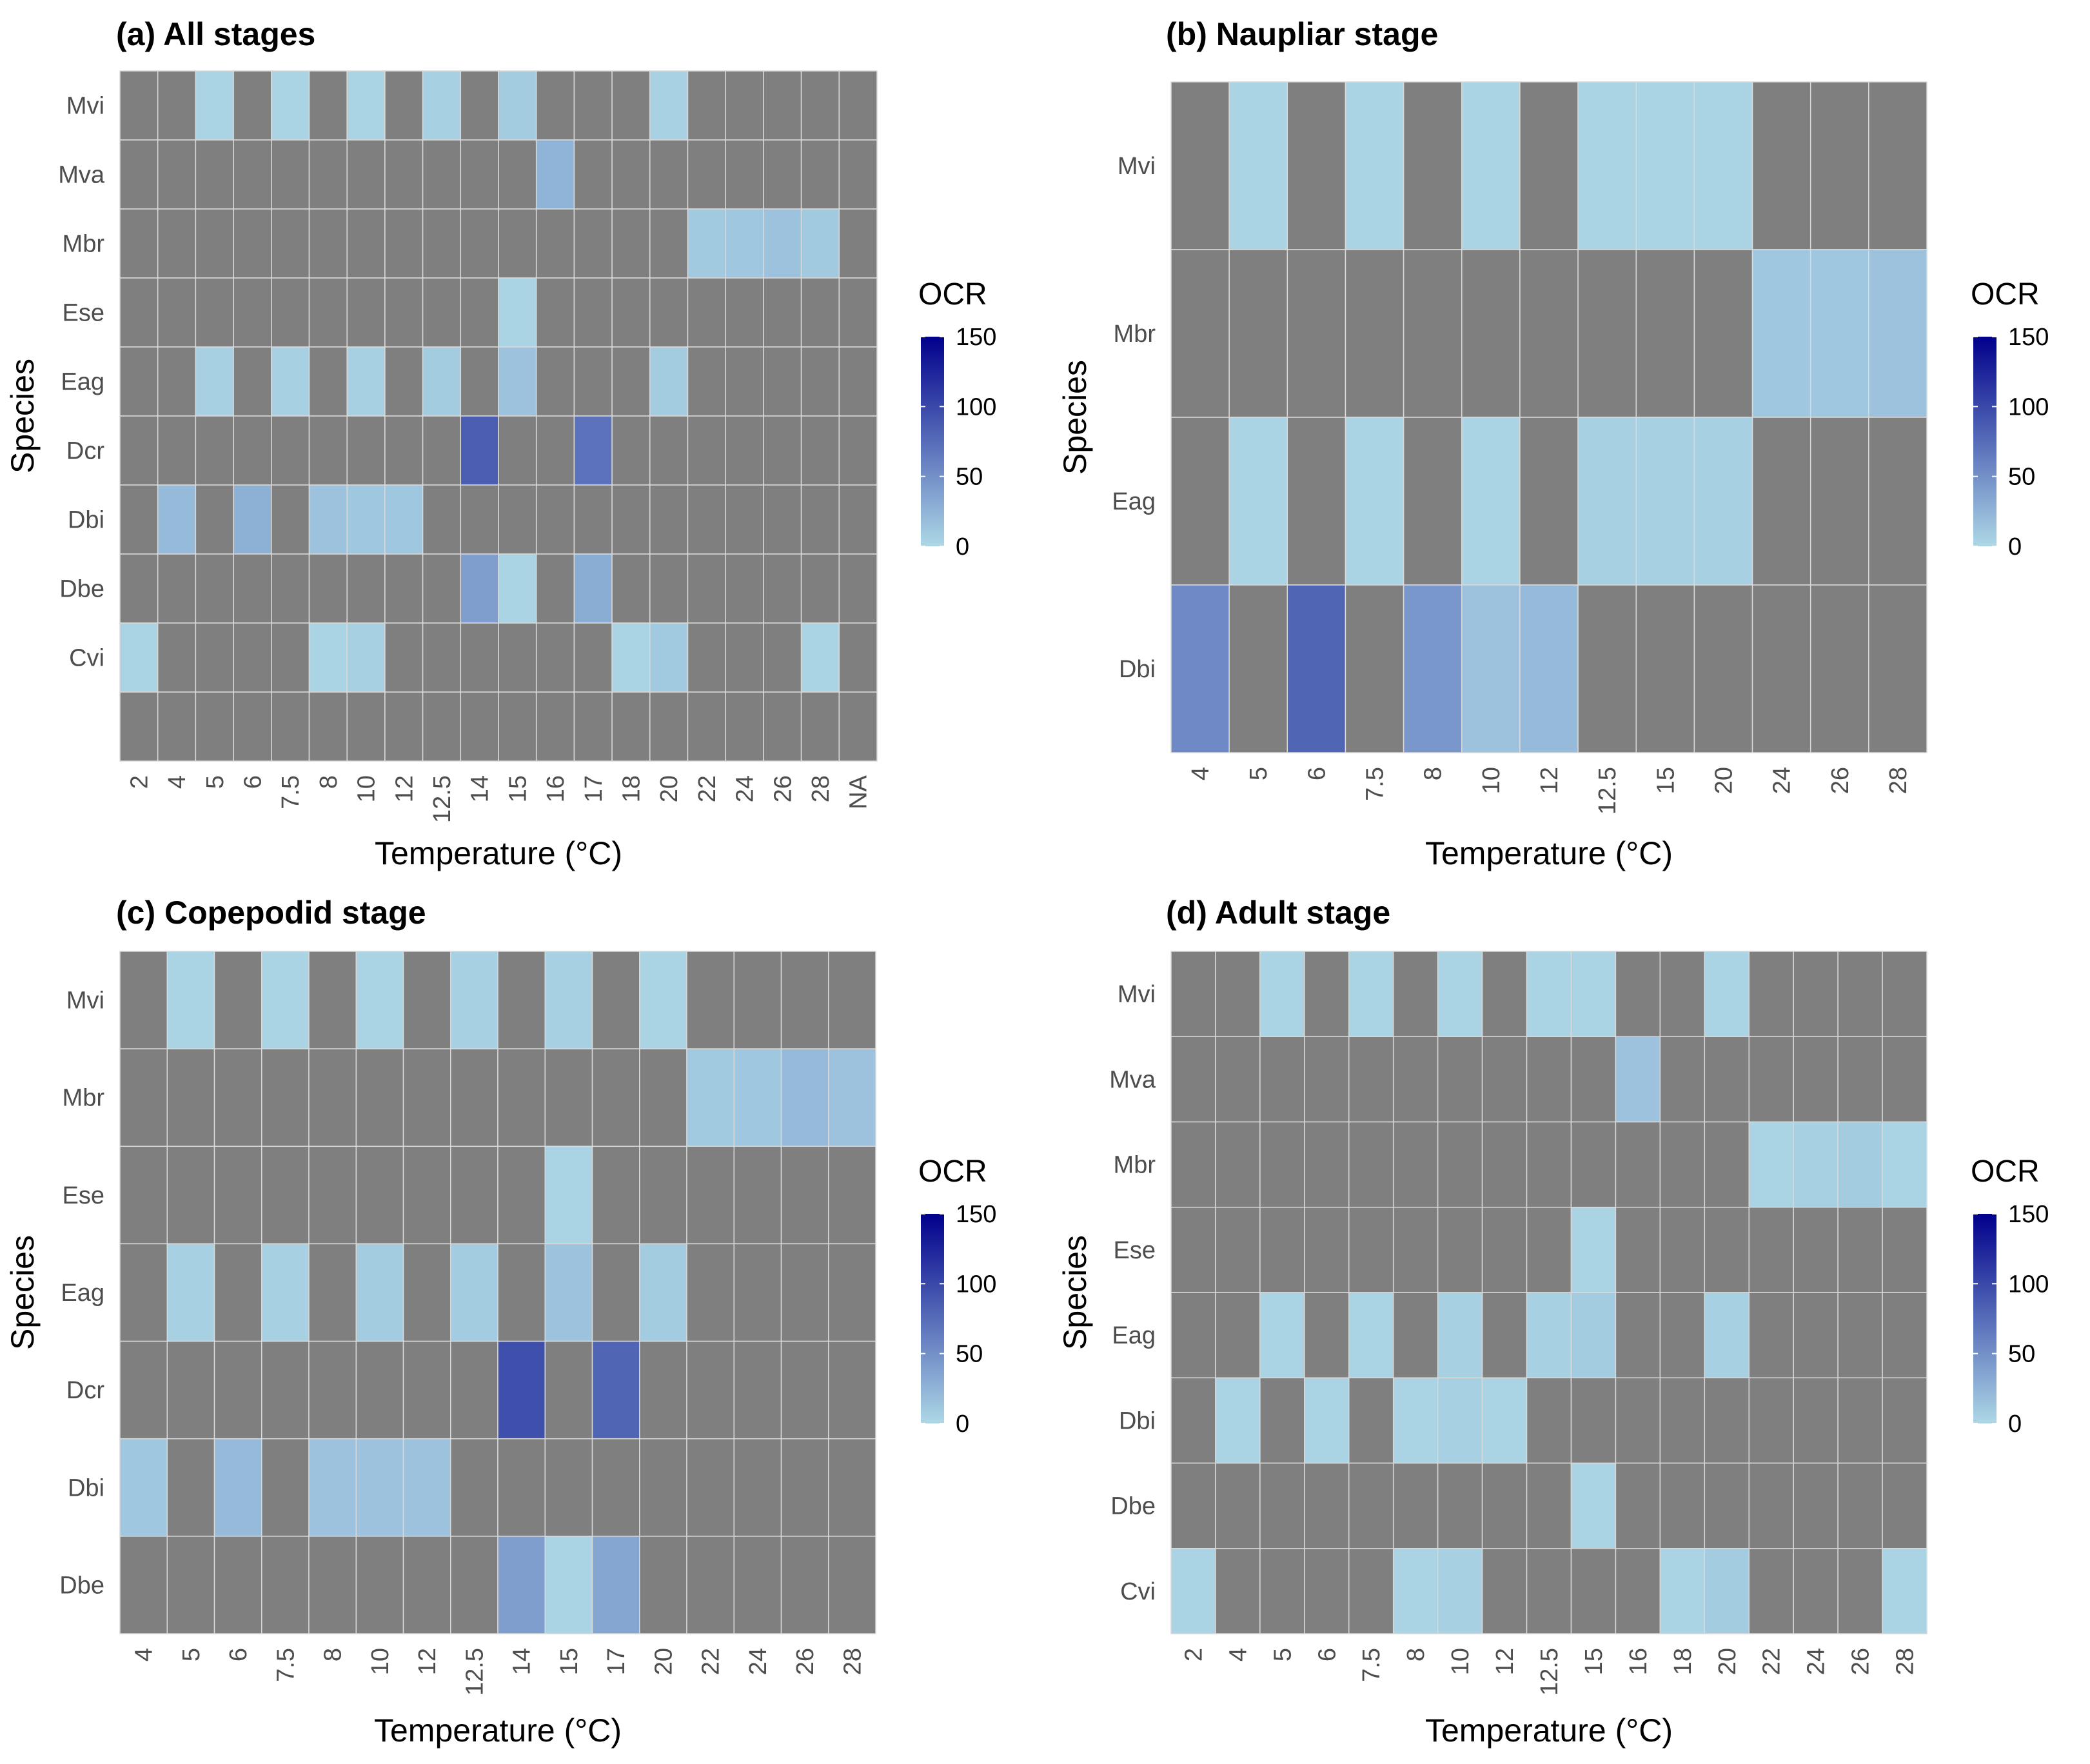 The height and width of the screenshot is (1764, 2090). Describe the element at coordinates (1302, 34) in the screenshot. I see `panel-title: (b) Naupliar stage` at that location.